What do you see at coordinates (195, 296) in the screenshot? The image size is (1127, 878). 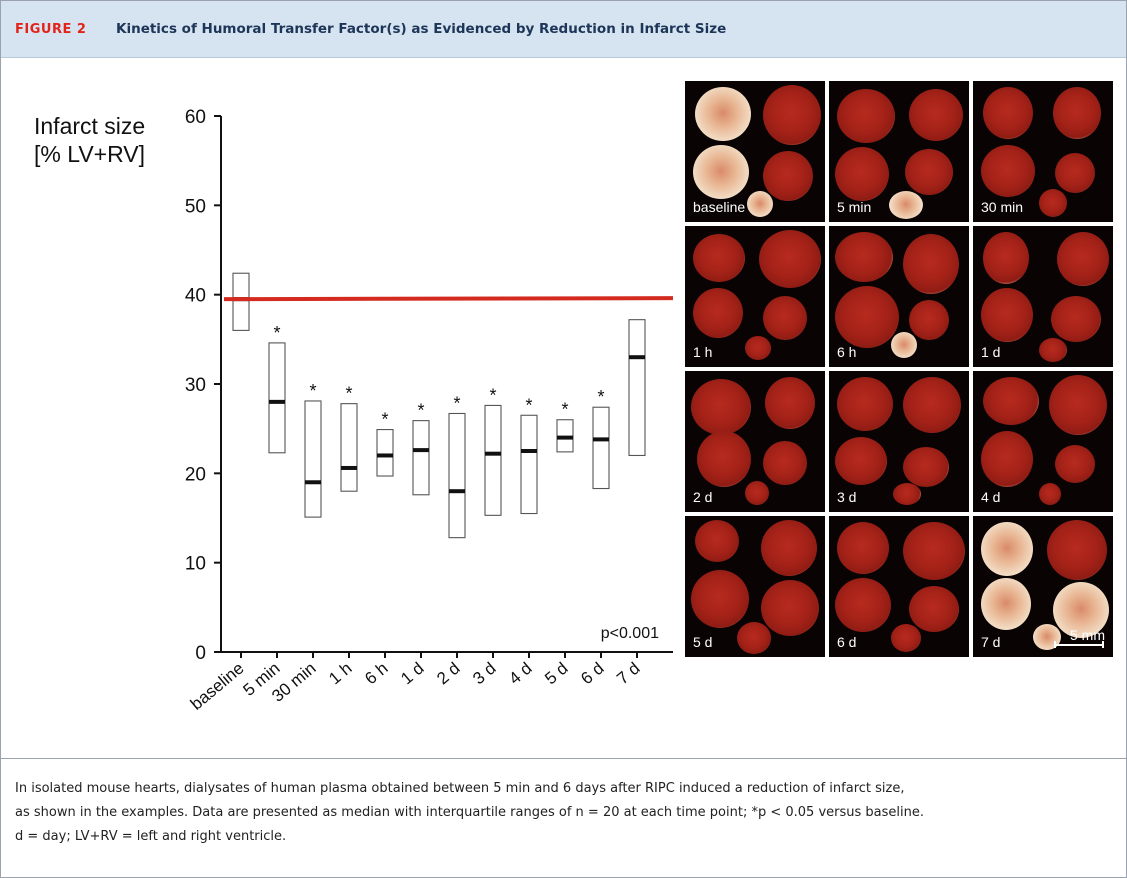 I see `y-tick-label: 40` at bounding box center [195, 296].